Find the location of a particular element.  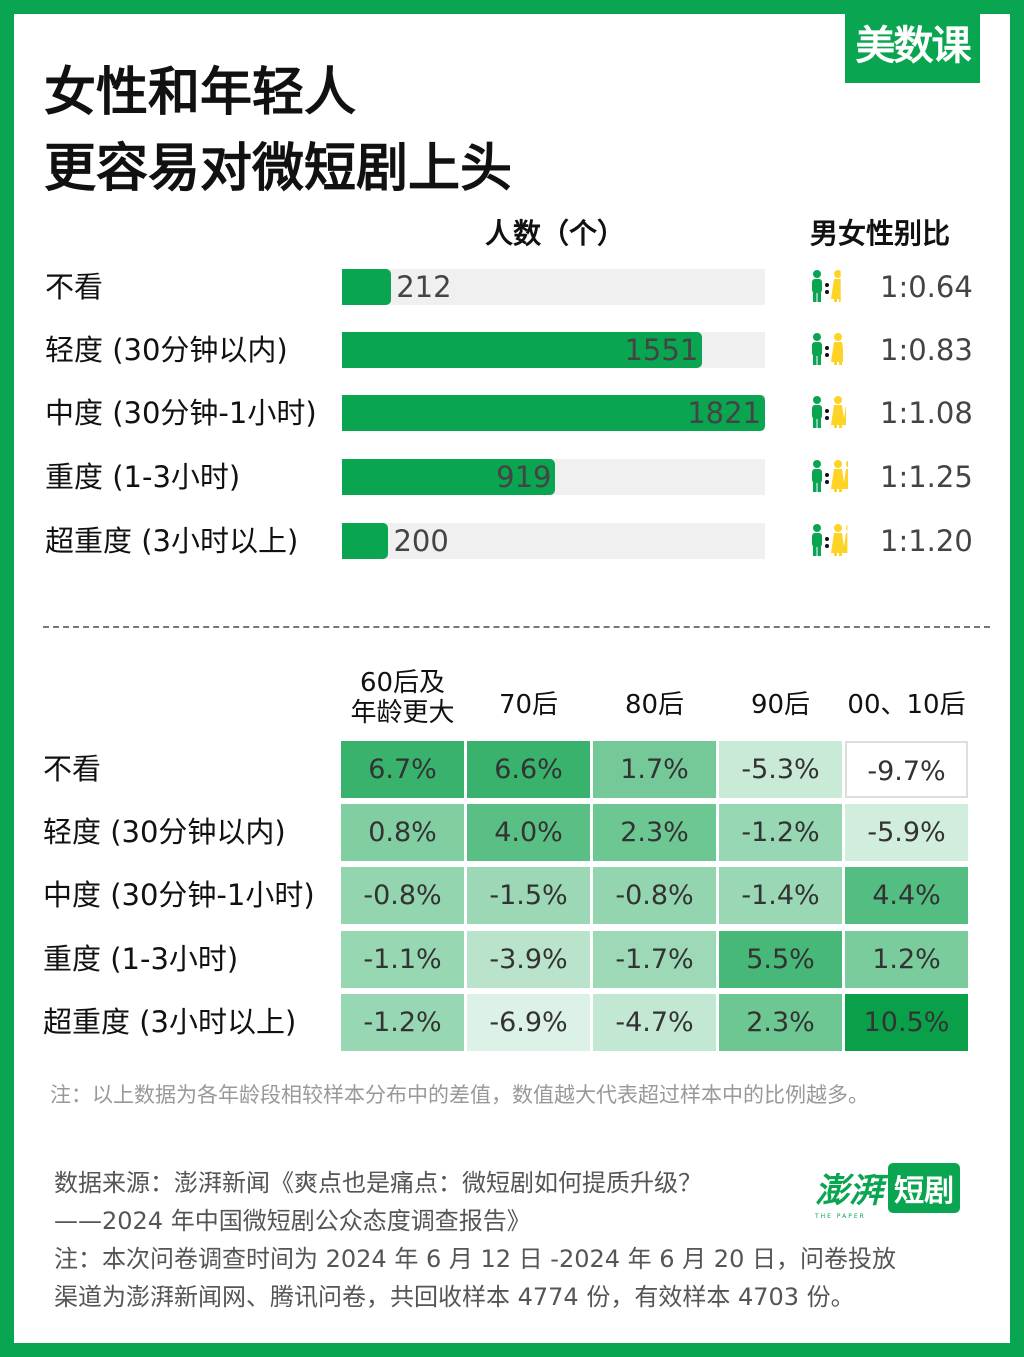

row-label: 不看 is located at coordinates (72, 769).